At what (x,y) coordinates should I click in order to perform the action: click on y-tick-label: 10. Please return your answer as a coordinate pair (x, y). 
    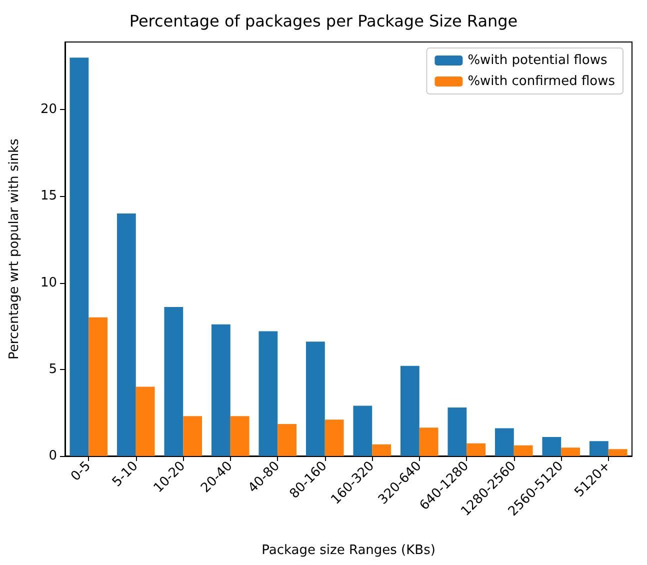
    Looking at the image, I should click on (48, 282).